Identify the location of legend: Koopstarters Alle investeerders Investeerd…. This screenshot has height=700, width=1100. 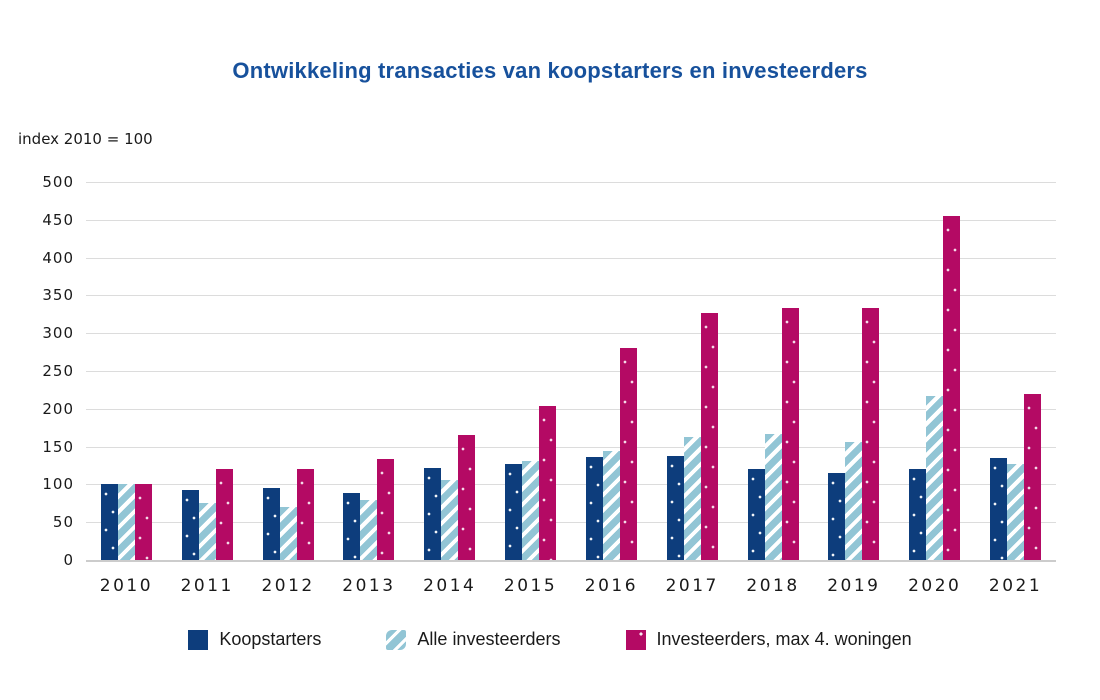
(550, 639).